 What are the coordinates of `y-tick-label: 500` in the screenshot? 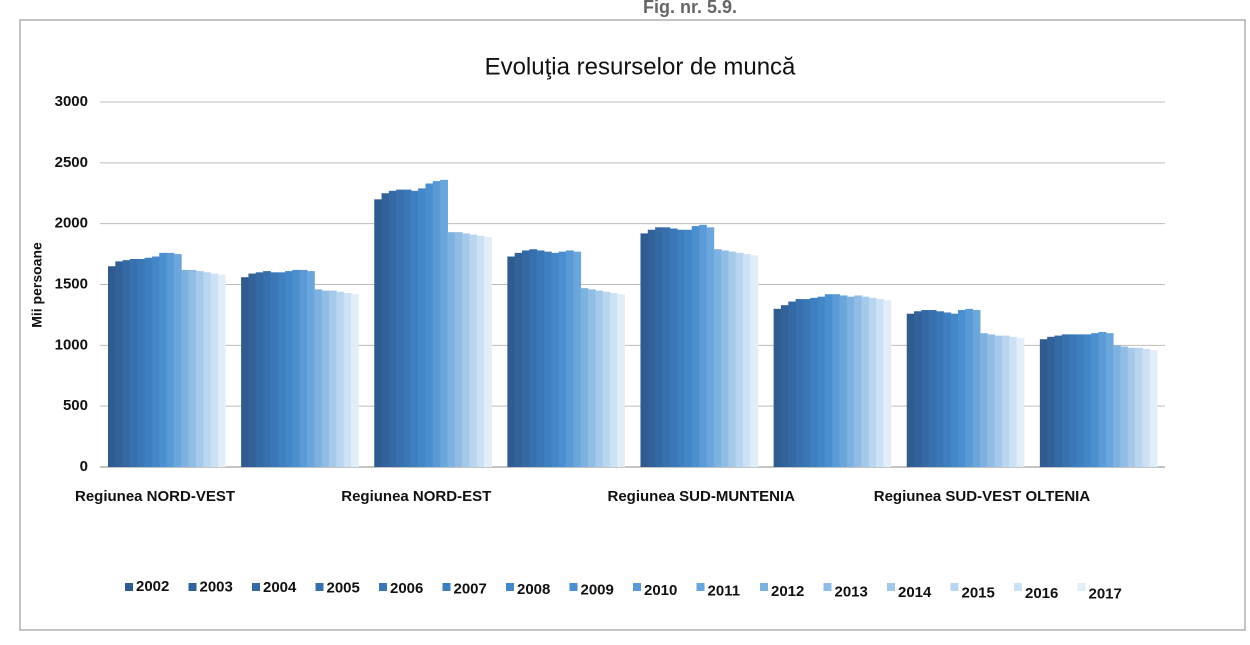 It's located at (75, 405).